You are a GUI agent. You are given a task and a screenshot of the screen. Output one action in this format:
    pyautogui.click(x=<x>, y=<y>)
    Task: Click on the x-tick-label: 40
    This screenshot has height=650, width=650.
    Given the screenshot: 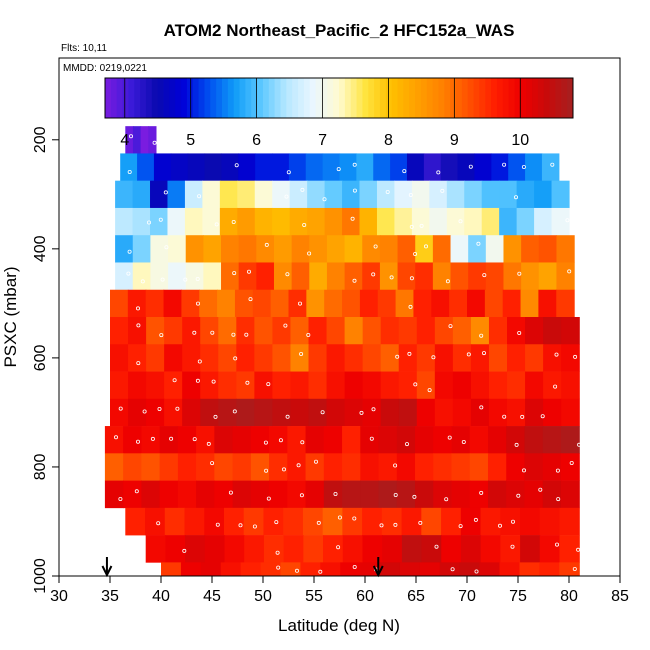 What is the action you would take?
    pyautogui.click(x=161, y=596)
    